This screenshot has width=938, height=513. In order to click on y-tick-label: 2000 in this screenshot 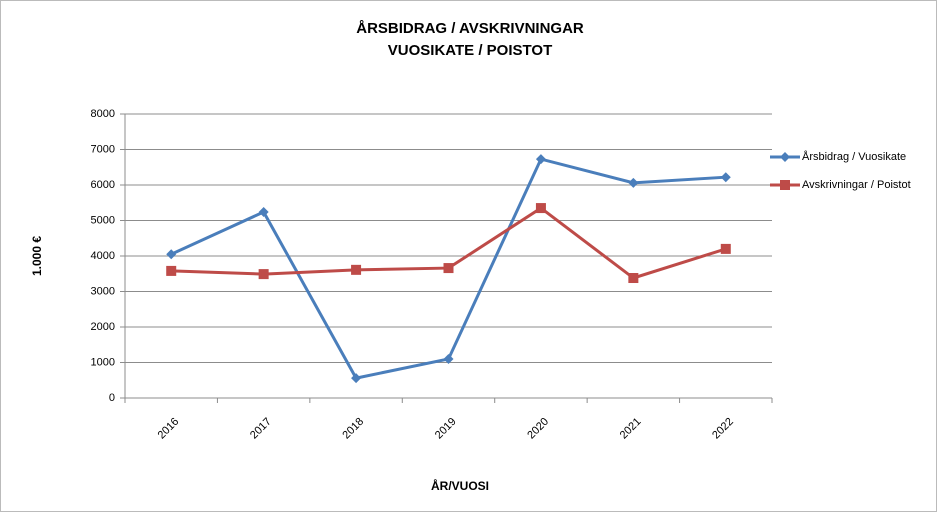, I will do `click(103, 327)`.